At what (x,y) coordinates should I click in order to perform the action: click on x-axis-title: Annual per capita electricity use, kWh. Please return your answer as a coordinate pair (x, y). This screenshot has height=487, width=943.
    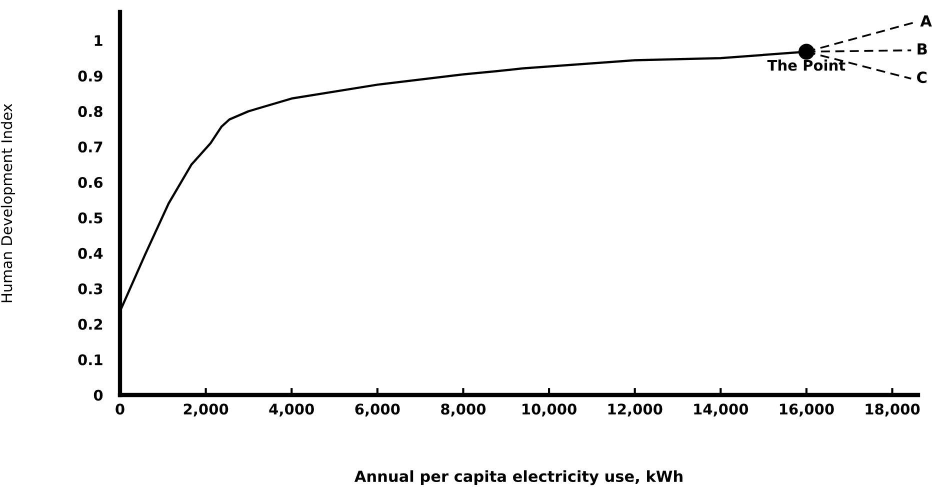
    Looking at the image, I should click on (518, 478).